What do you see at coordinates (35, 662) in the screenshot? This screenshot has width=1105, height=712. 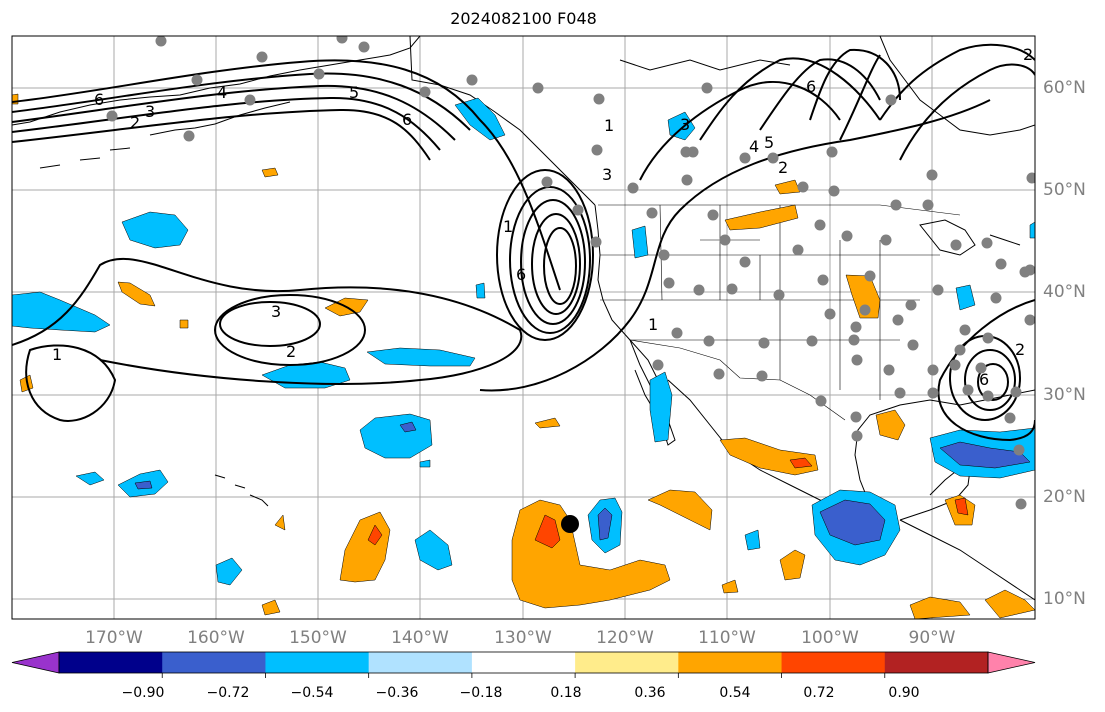 I see `colorbar-extend-min` at bounding box center [35, 662].